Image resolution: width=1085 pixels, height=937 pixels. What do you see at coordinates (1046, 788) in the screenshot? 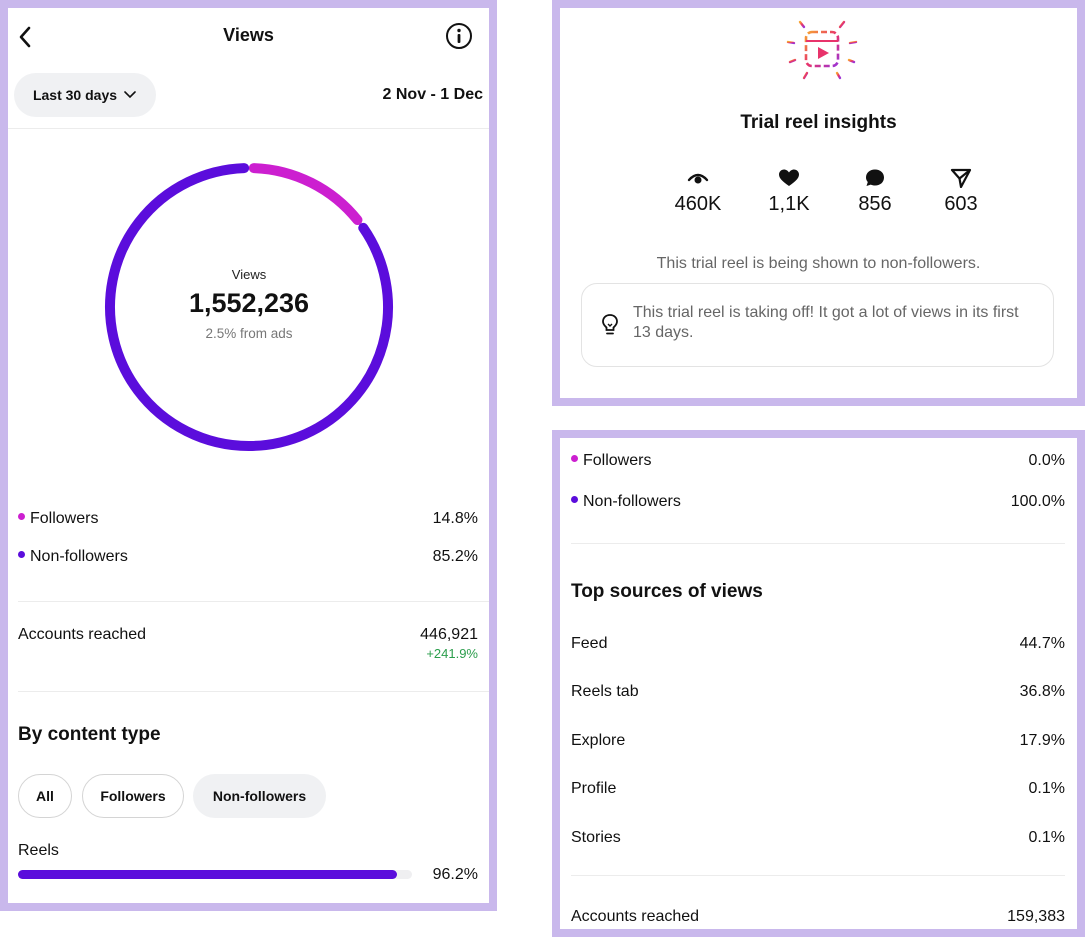
I see `source-profile-value: 0.1%` at bounding box center [1046, 788].